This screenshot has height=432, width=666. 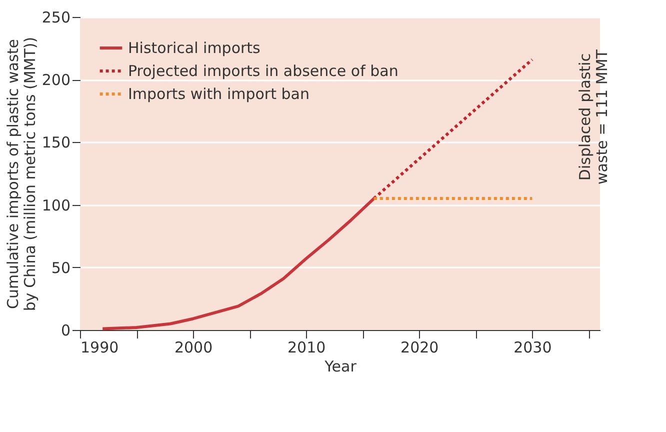 What do you see at coordinates (194, 48) in the screenshot?
I see `legend-label: Historical imports` at bounding box center [194, 48].